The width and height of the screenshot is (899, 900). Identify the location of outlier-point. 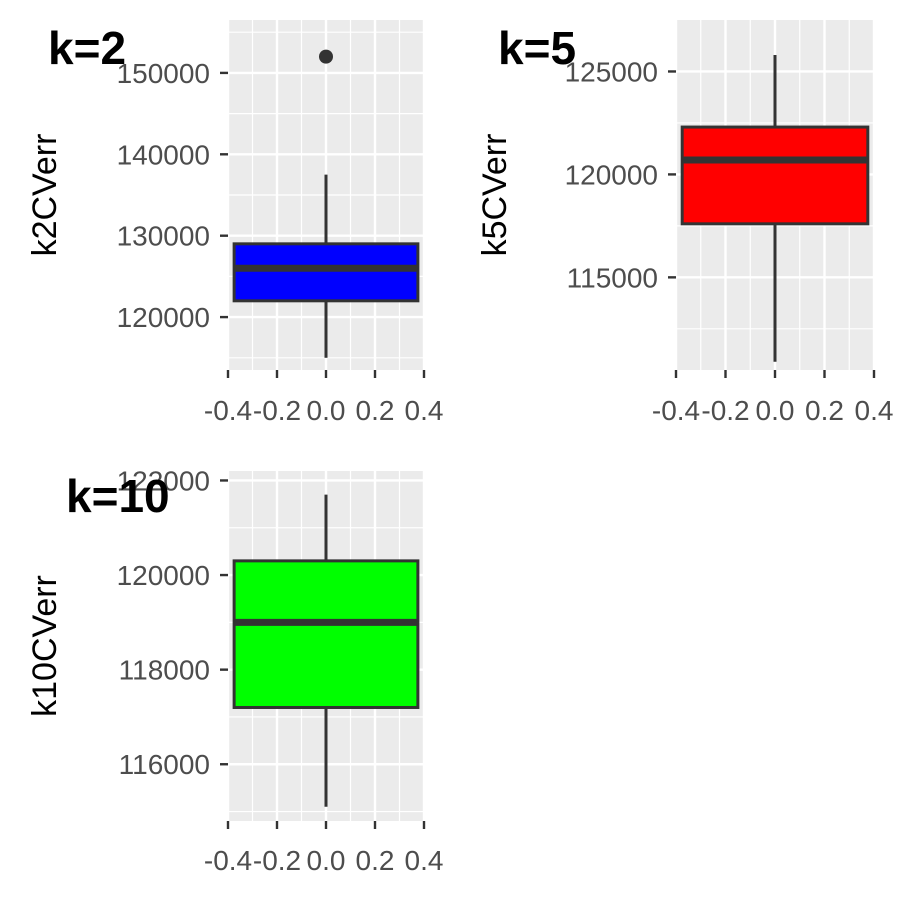
(326, 56).